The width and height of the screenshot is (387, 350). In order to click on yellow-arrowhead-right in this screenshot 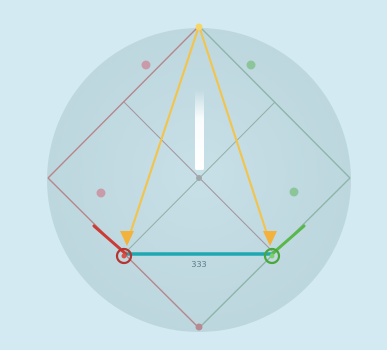, I will do `click(270, 238)`.